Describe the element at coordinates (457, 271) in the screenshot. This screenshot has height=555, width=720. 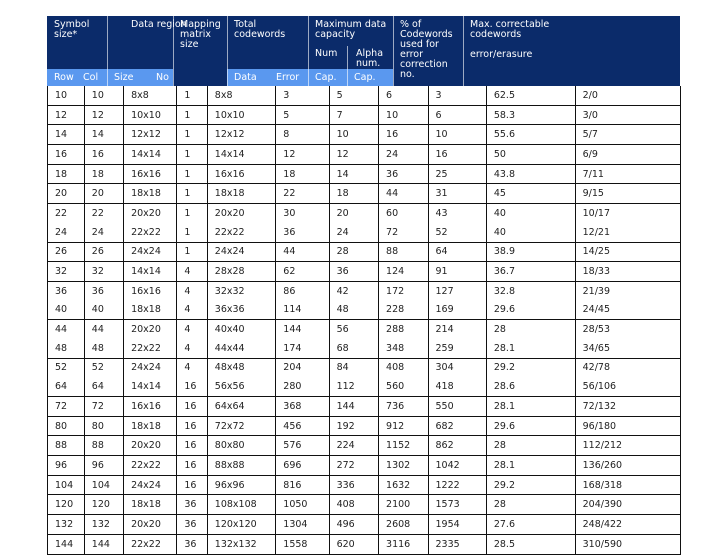
I see `table-cell: 91` at that location.